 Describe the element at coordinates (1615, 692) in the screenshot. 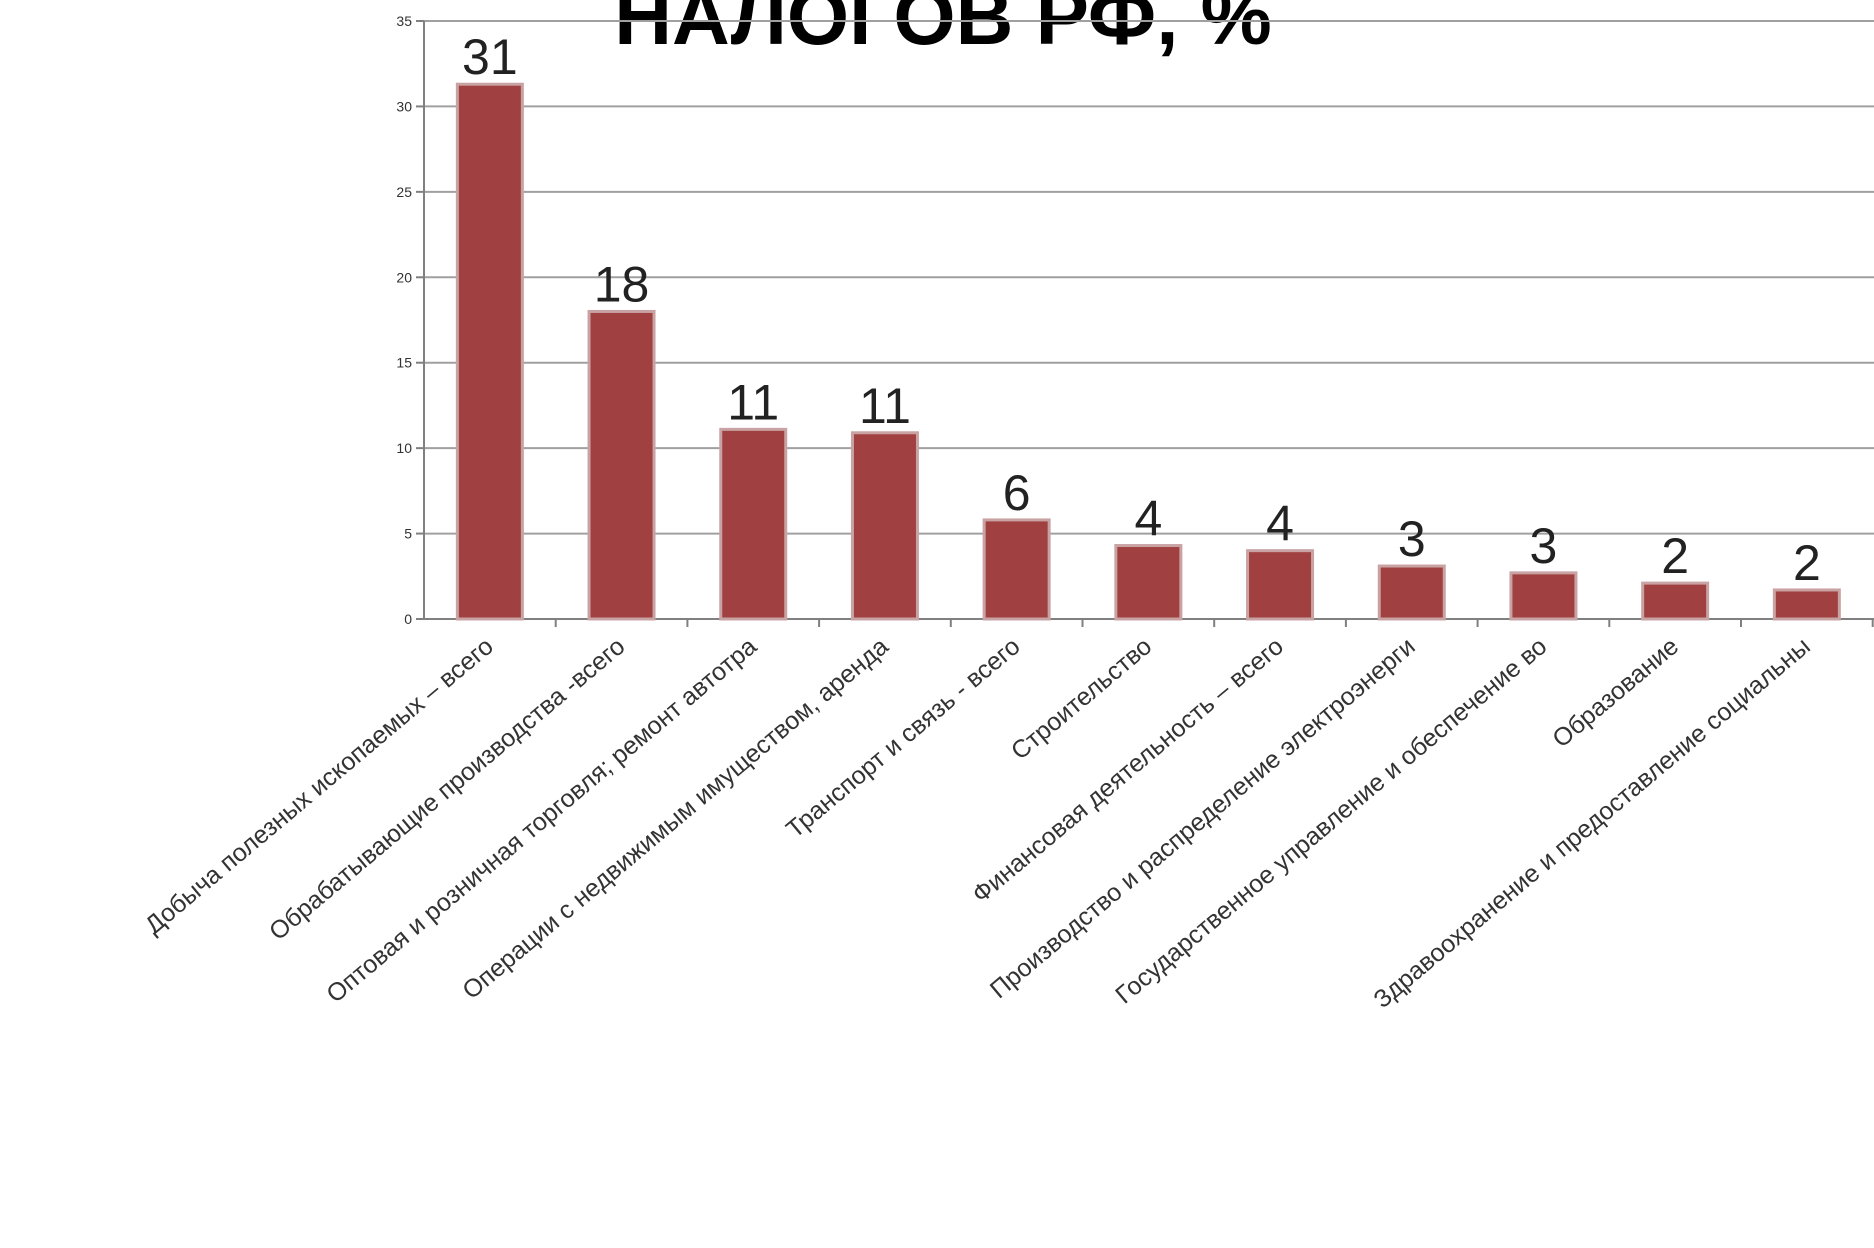

I see `category-label: Образование` at that location.